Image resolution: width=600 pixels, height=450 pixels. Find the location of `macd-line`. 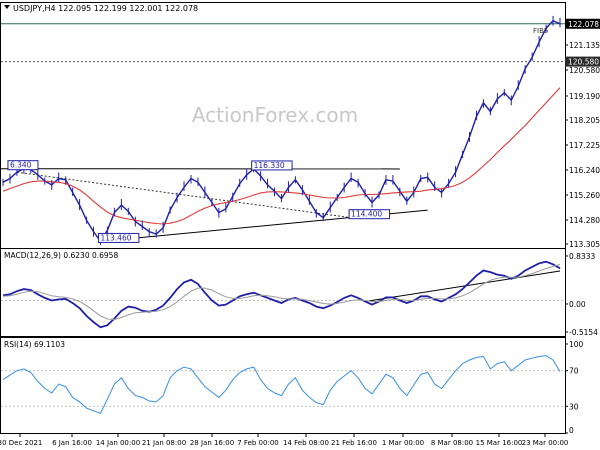

macd-line is located at coordinates (281, 294).